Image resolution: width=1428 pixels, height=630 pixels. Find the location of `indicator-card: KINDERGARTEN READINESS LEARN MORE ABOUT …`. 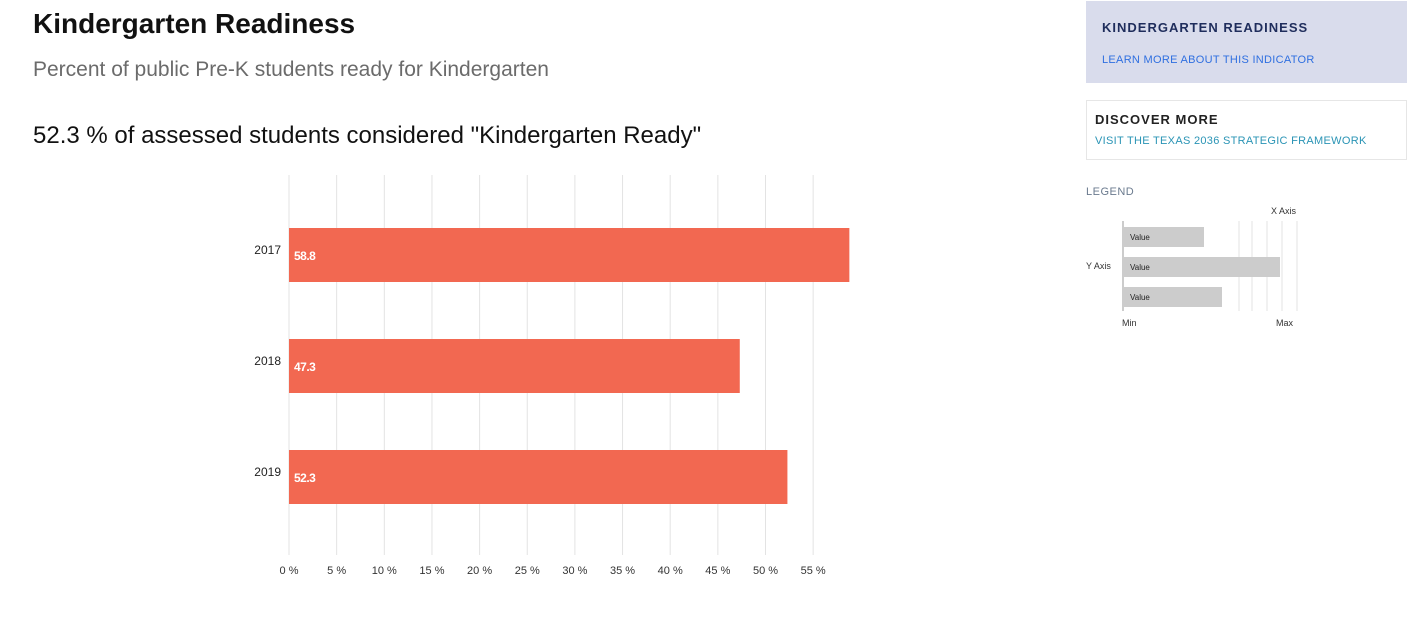

indicator-card: KINDERGARTEN READINESS LEARN MORE ABOUT … is located at coordinates (1246, 42).